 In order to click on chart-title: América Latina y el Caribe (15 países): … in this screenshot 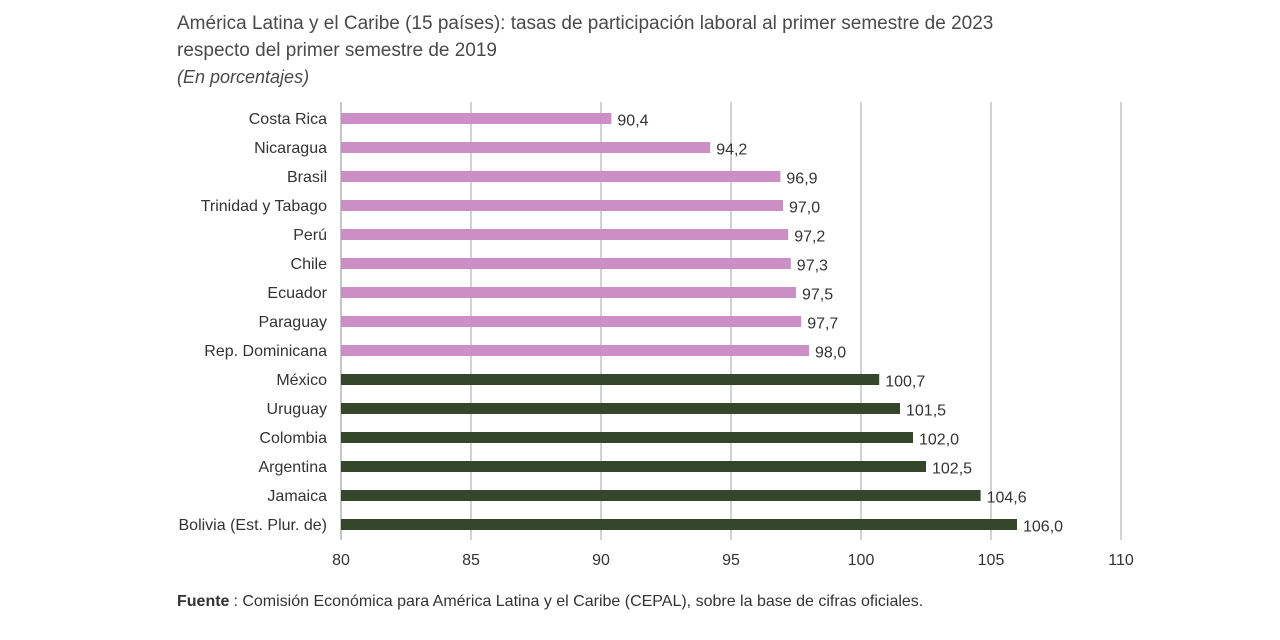, I will do `click(585, 37)`.